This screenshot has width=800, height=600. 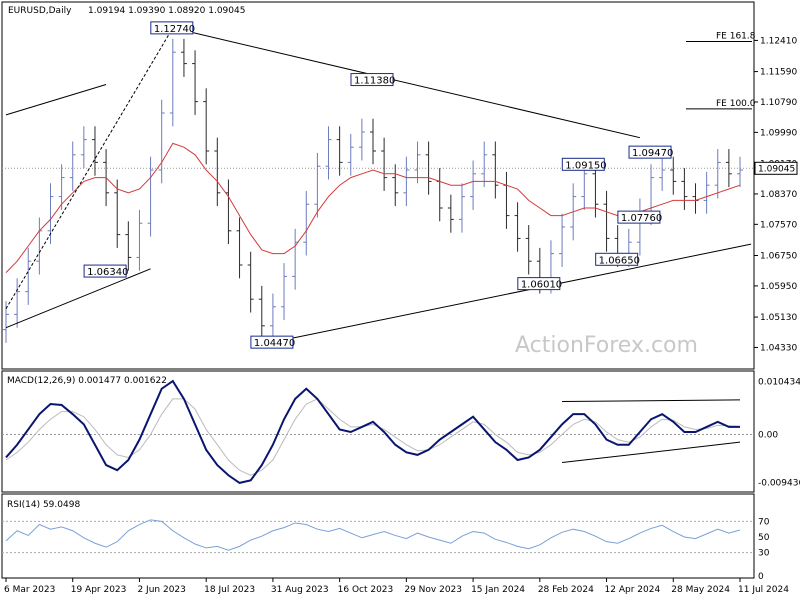 What do you see at coordinates (166, 11) in the screenshot?
I see `chart-header-ohlc: 1.09194 1.09390 1.08920 1.09045` at bounding box center [166, 11].